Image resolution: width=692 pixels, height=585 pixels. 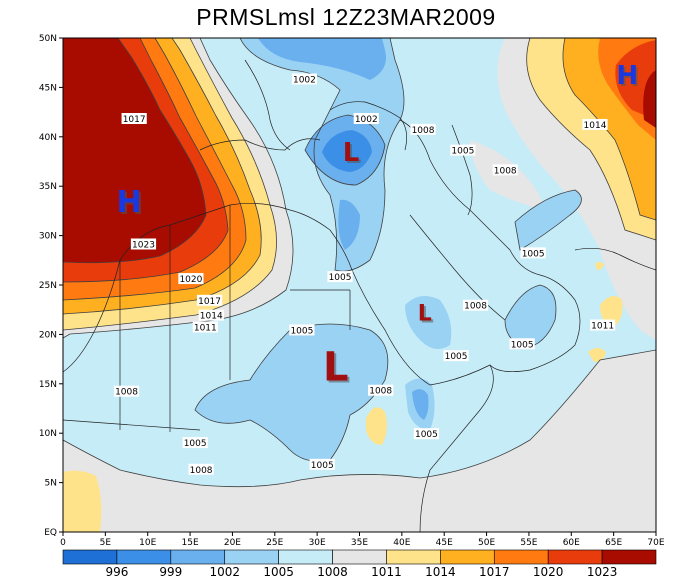 I want to click on contour-label: 1011, so click(x=205, y=328).